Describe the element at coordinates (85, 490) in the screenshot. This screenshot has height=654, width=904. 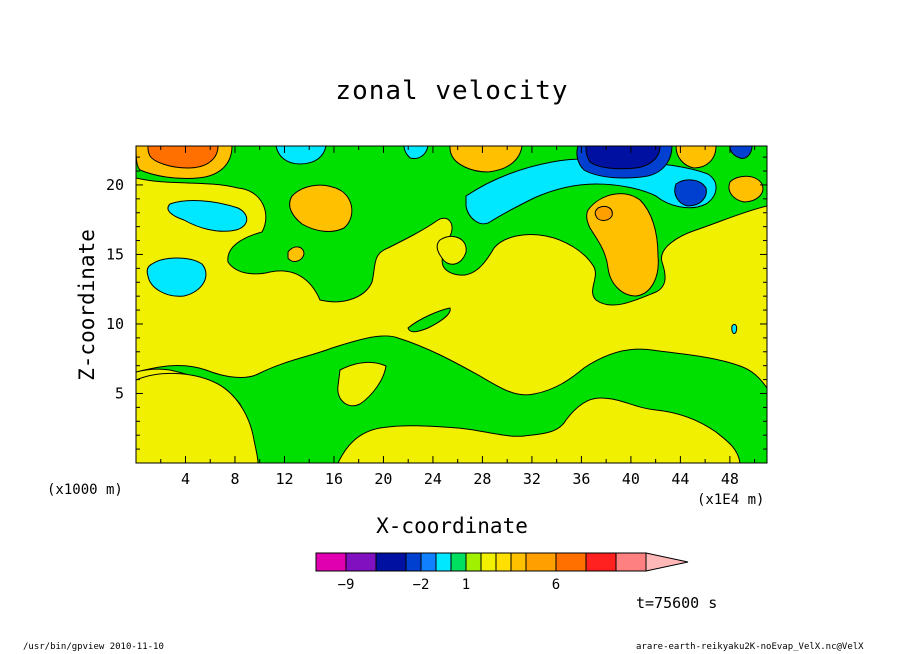
I see `x-unit-label: (x1000 m)` at that location.